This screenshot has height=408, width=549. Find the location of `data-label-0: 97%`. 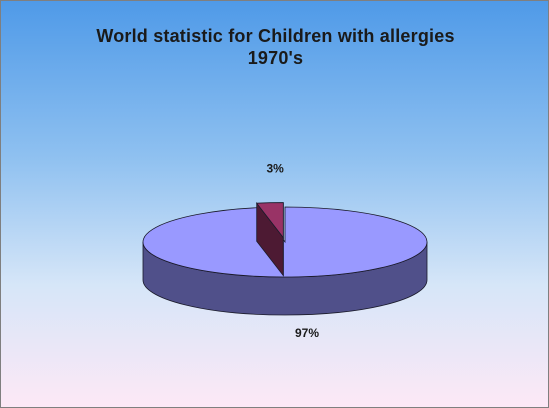

data-label-0: 97% is located at coordinates (307, 333).